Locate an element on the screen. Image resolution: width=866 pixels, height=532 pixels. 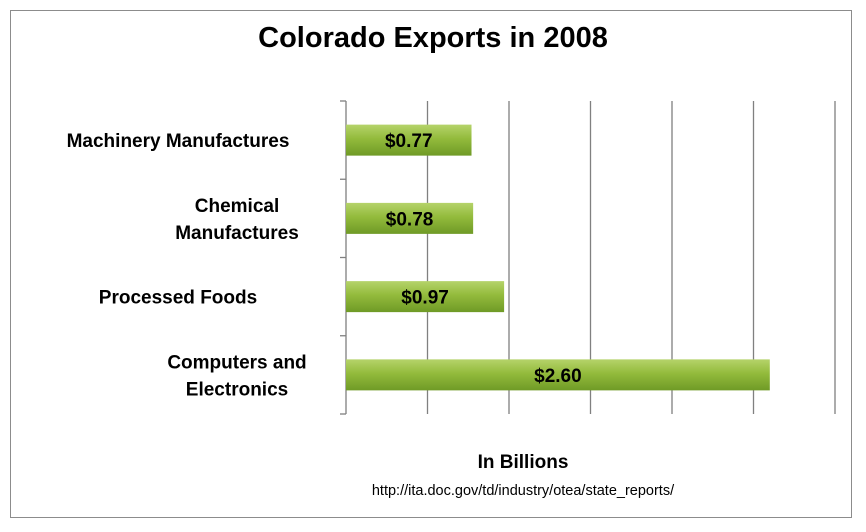
category-label-line: Processed Foods is located at coordinates (178, 298).